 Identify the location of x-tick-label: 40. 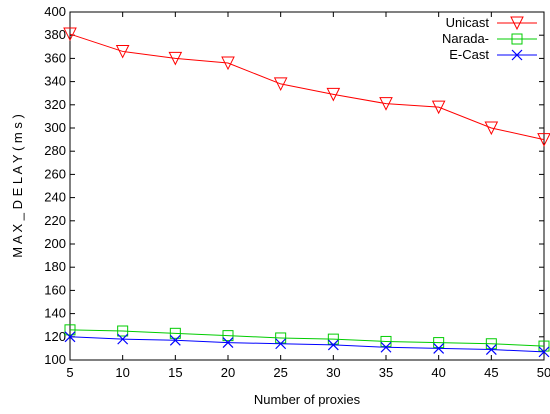
(438, 372).